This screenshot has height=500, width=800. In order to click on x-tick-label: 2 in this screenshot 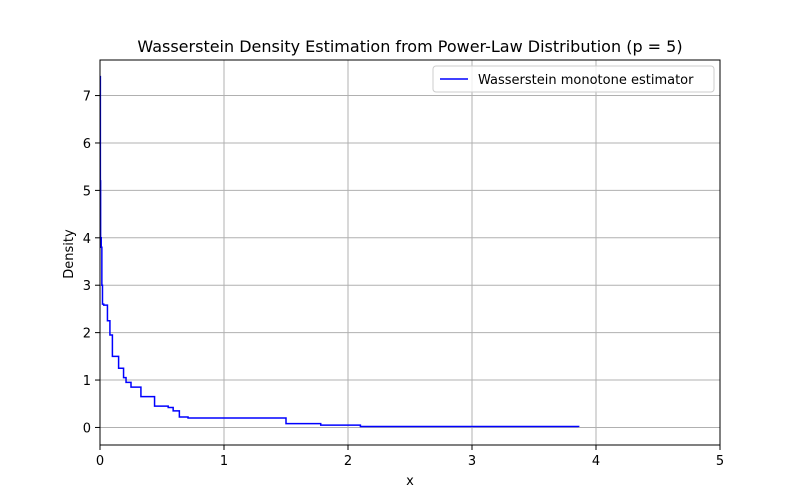, I will do `click(348, 461)`.